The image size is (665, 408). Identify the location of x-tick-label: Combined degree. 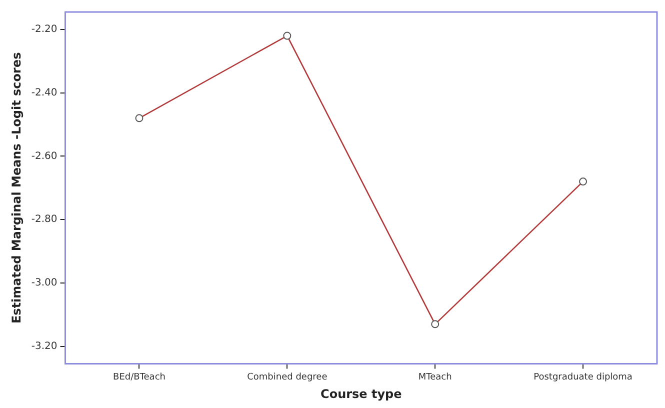
(287, 377).